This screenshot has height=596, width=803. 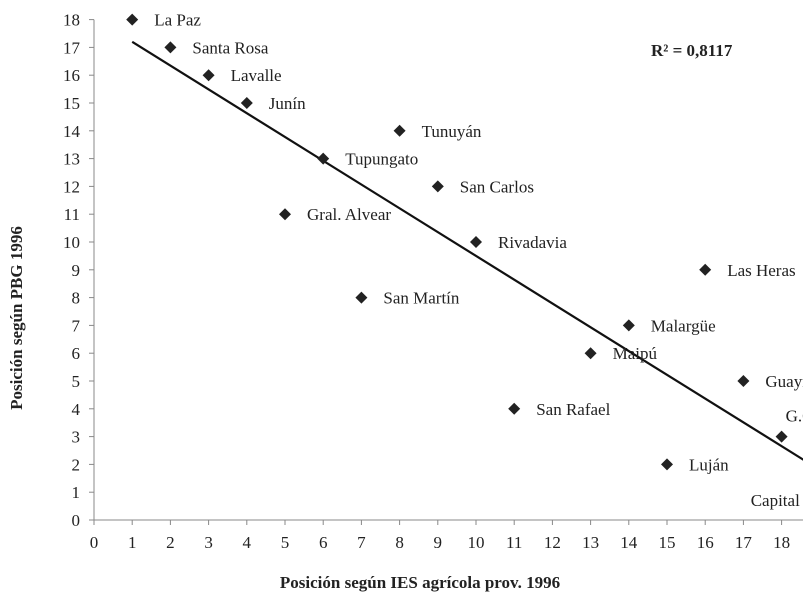 I want to click on y-tick-label: 16, so click(x=71, y=75).